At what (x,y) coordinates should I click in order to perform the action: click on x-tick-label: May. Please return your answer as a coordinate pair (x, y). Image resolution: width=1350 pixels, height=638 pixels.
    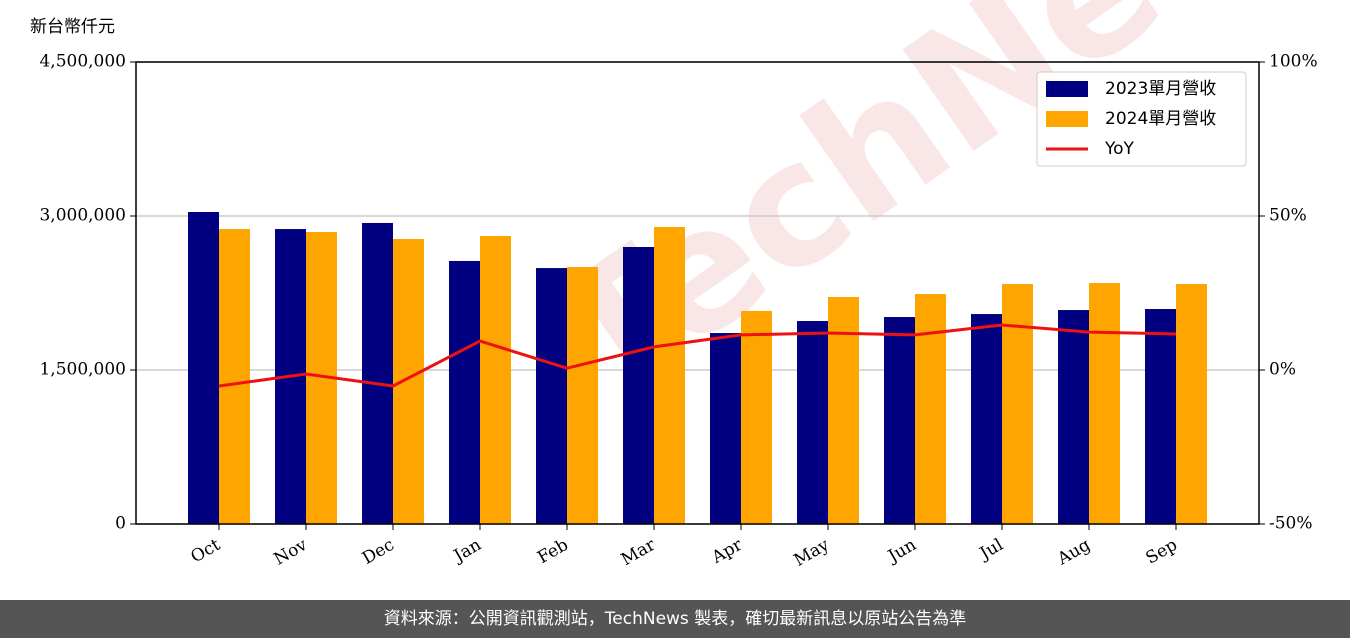
    Looking at the image, I should click on (812, 553).